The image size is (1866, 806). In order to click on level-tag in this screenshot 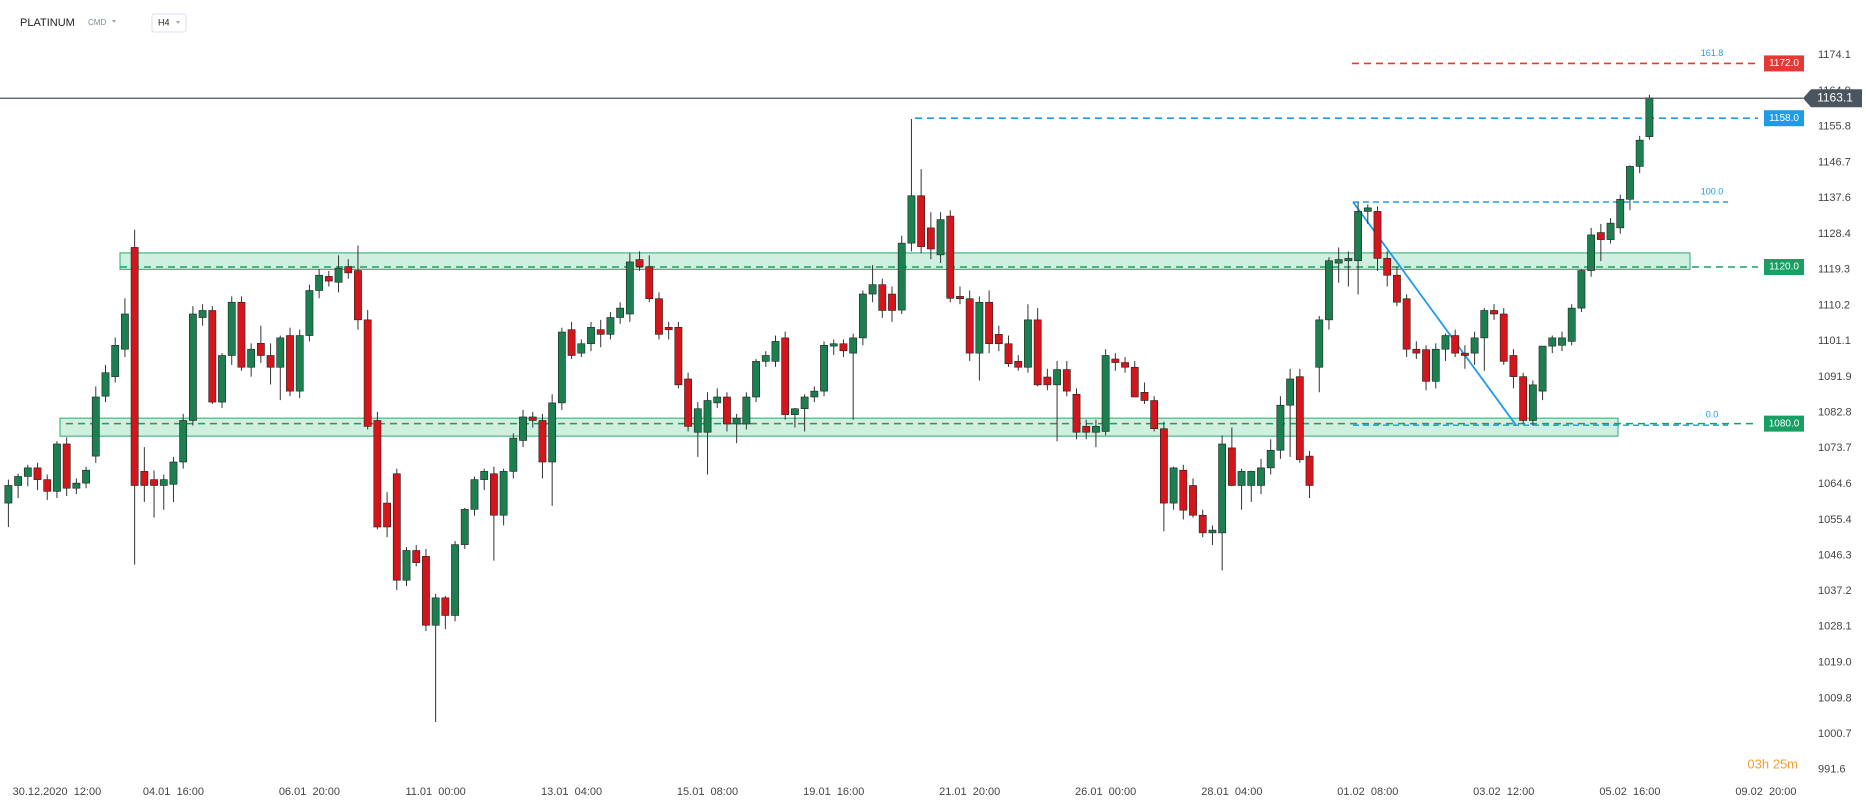, I will do `click(1784, 63)`.